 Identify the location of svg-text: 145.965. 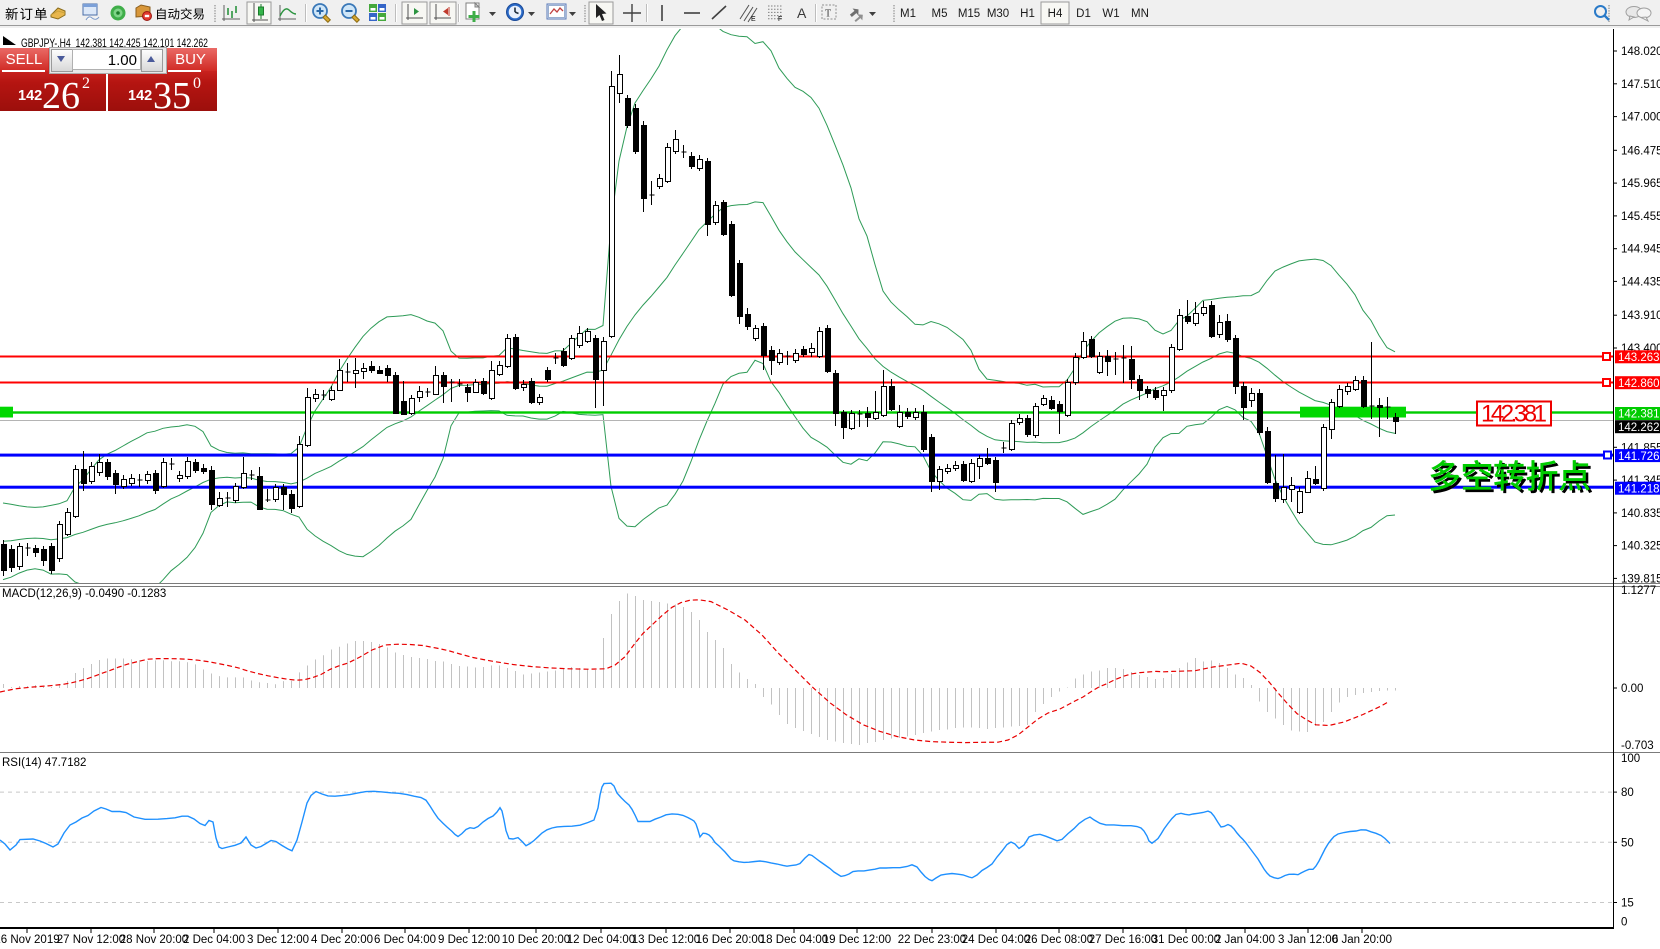
(1640, 184).